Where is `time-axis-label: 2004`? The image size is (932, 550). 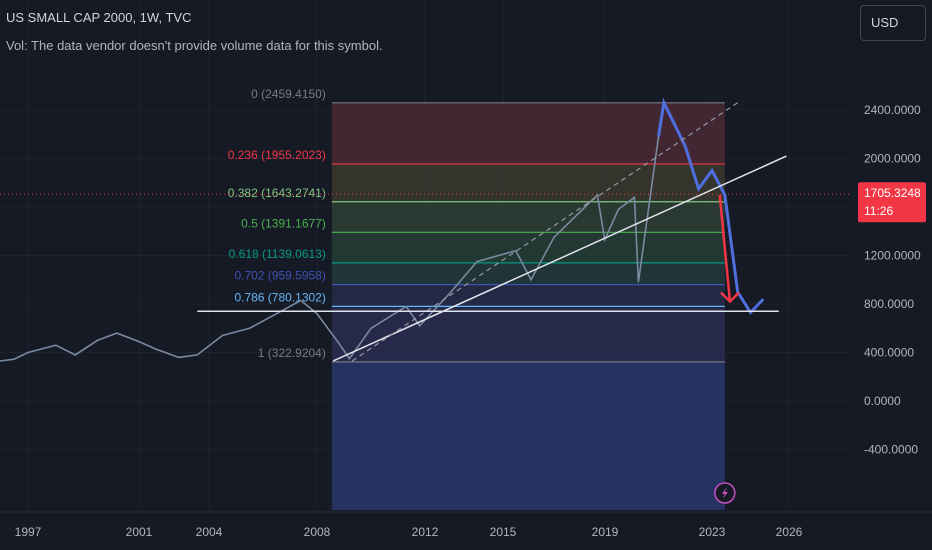 time-axis-label: 2004 is located at coordinates (209, 532).